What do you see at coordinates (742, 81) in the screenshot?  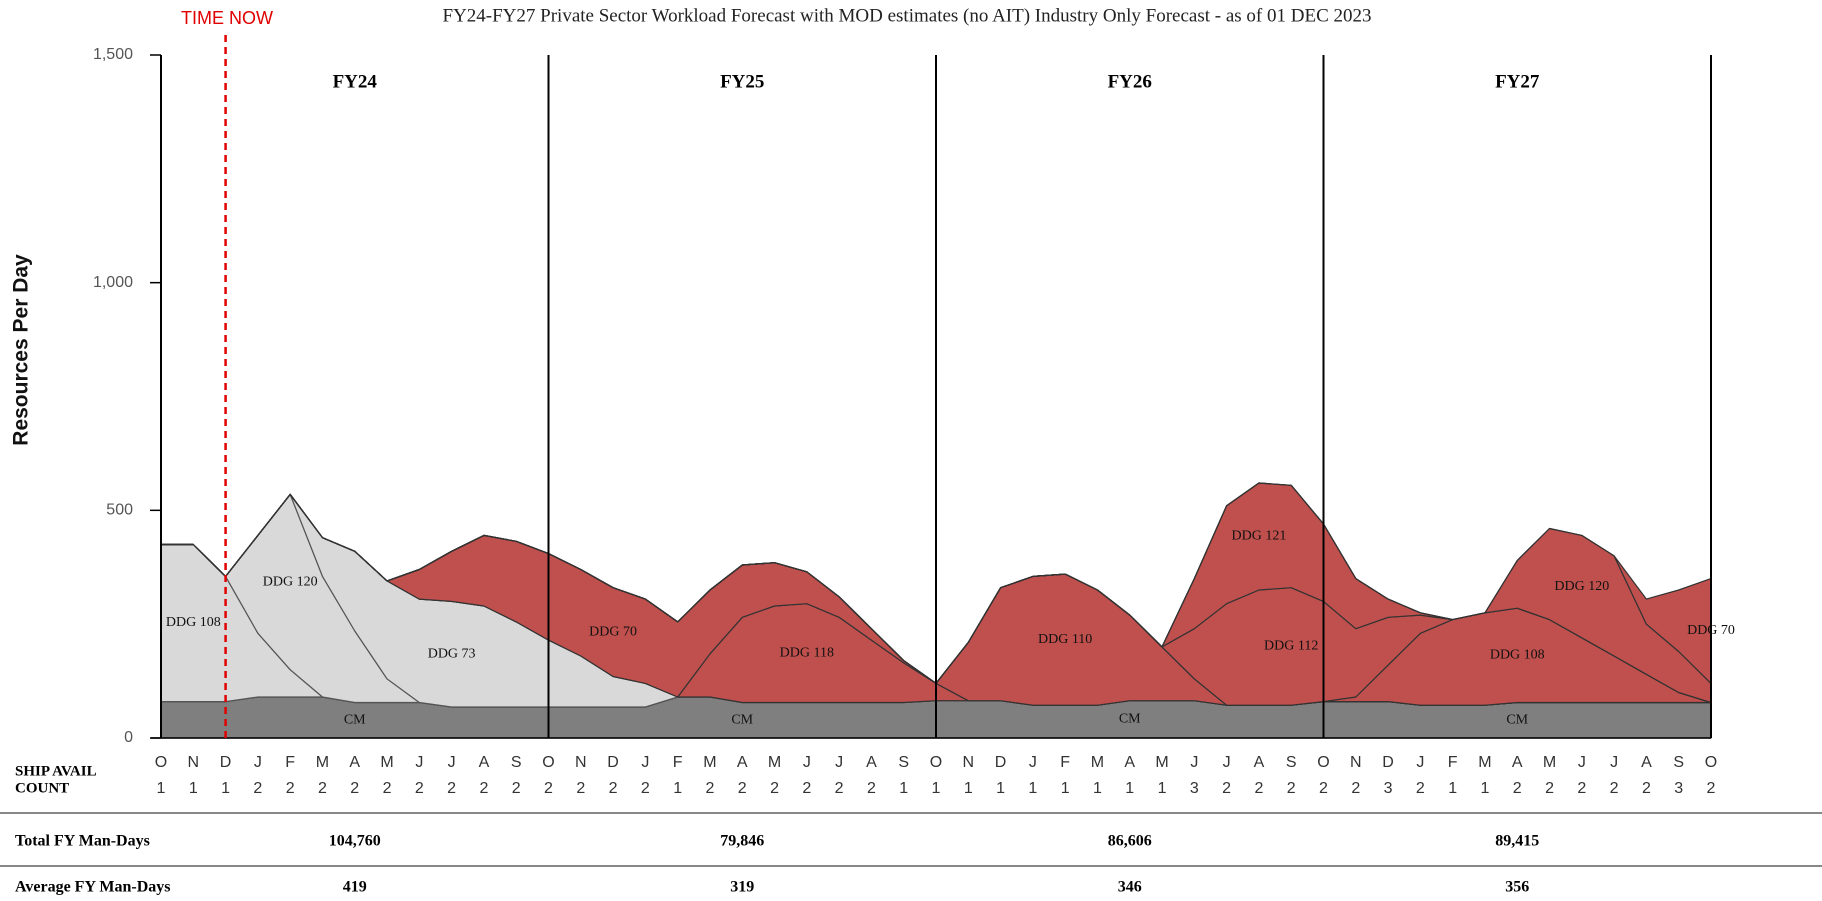 I see `fy-label: FY25` at bounding box center [742, 81].